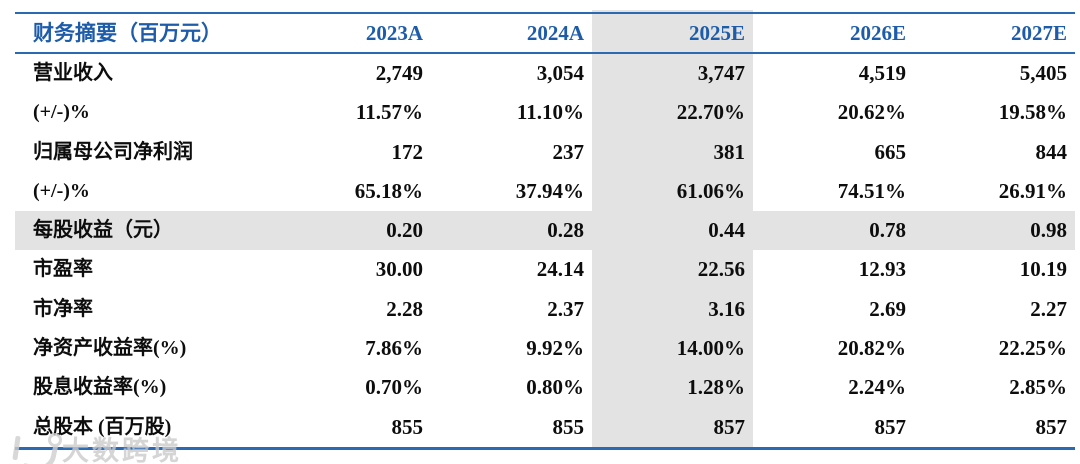 This screenshot has width=1080, height=464. Describe the element at coordinates (882, 269) in the screenshot. I see `row-value: 12.93` at that location.